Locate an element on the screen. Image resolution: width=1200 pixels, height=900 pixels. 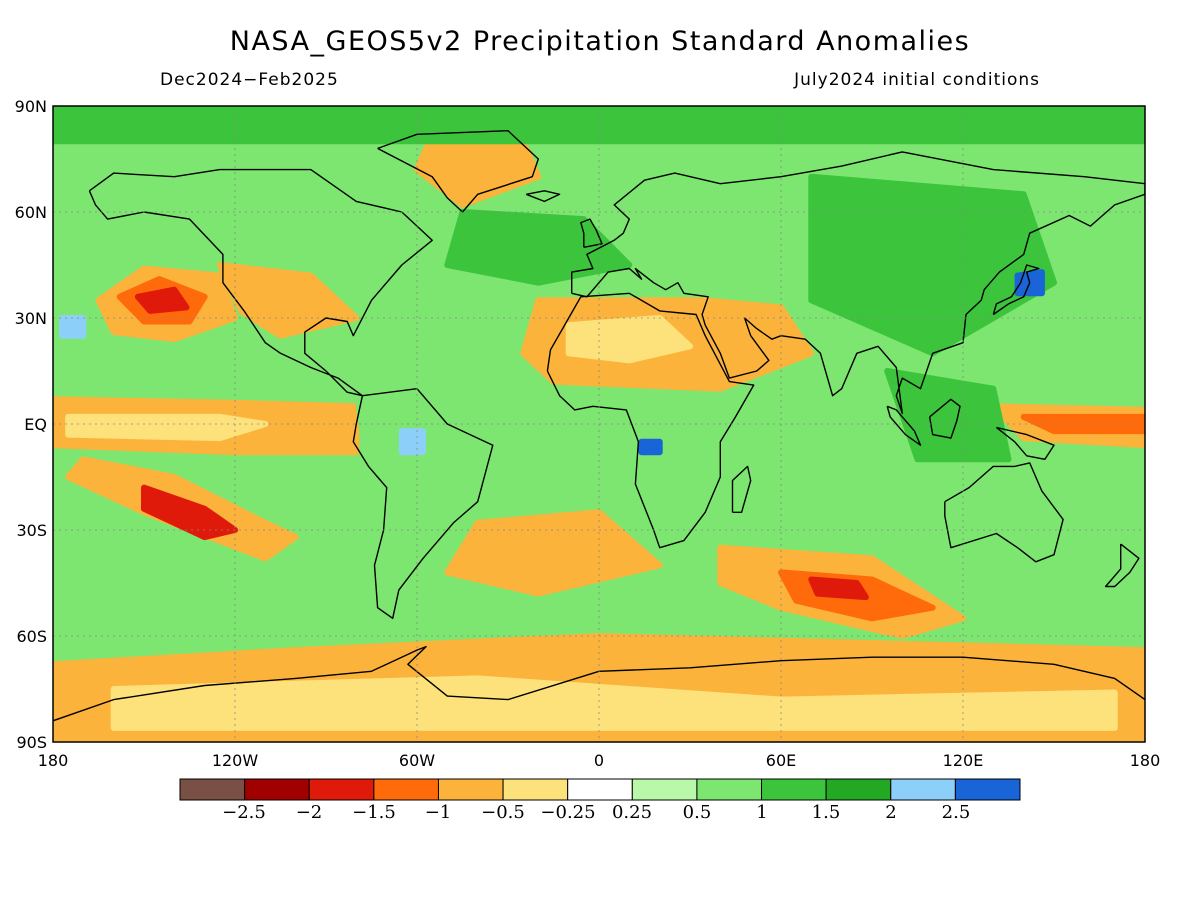
anomaly-region-australia-wet is located at coordinates (1008, 507).